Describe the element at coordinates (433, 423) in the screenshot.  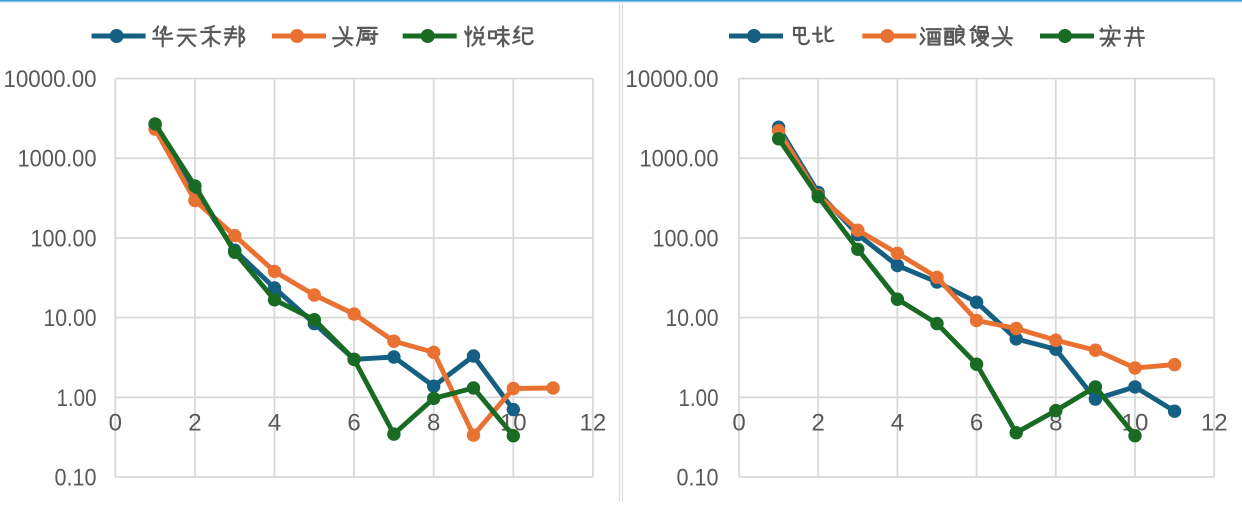
I see `svg-text: 8` at that location.